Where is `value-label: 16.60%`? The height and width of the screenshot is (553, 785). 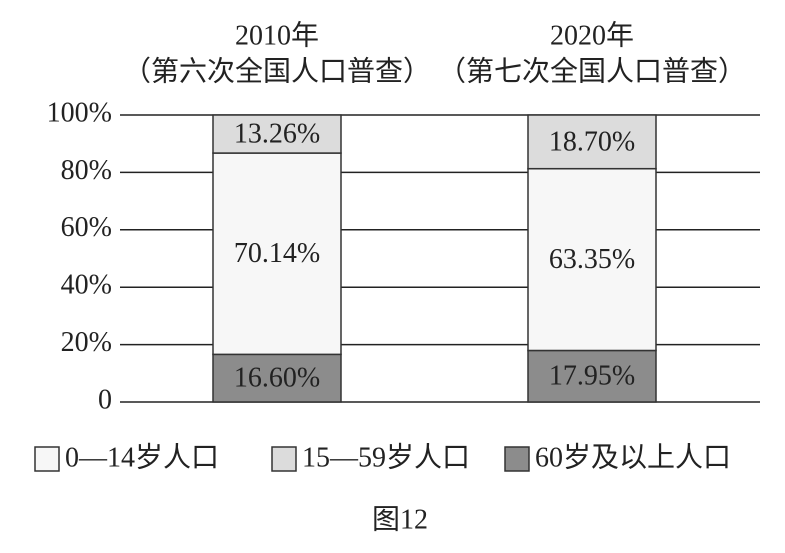 value-label: 16.60% is located at coordinates (277, 378).